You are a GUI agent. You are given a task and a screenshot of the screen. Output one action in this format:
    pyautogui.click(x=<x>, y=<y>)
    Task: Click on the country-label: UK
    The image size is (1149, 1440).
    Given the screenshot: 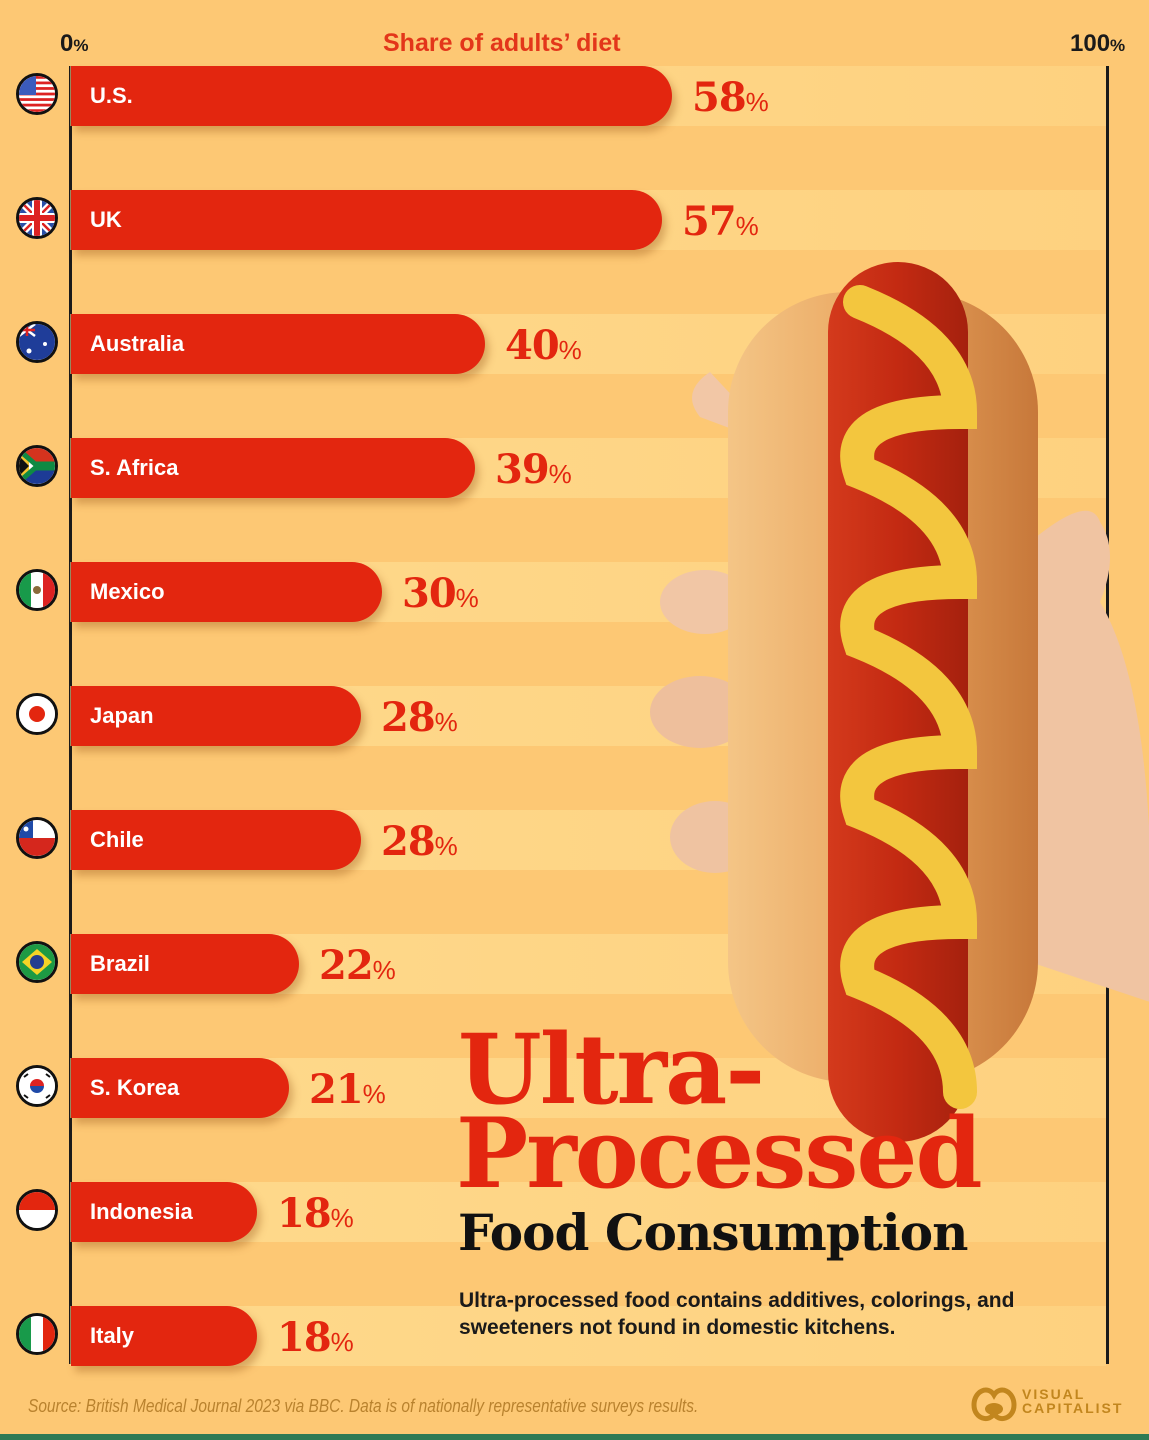 What is the action you would take?
    pyautogui.click(x=106, y=219)
    